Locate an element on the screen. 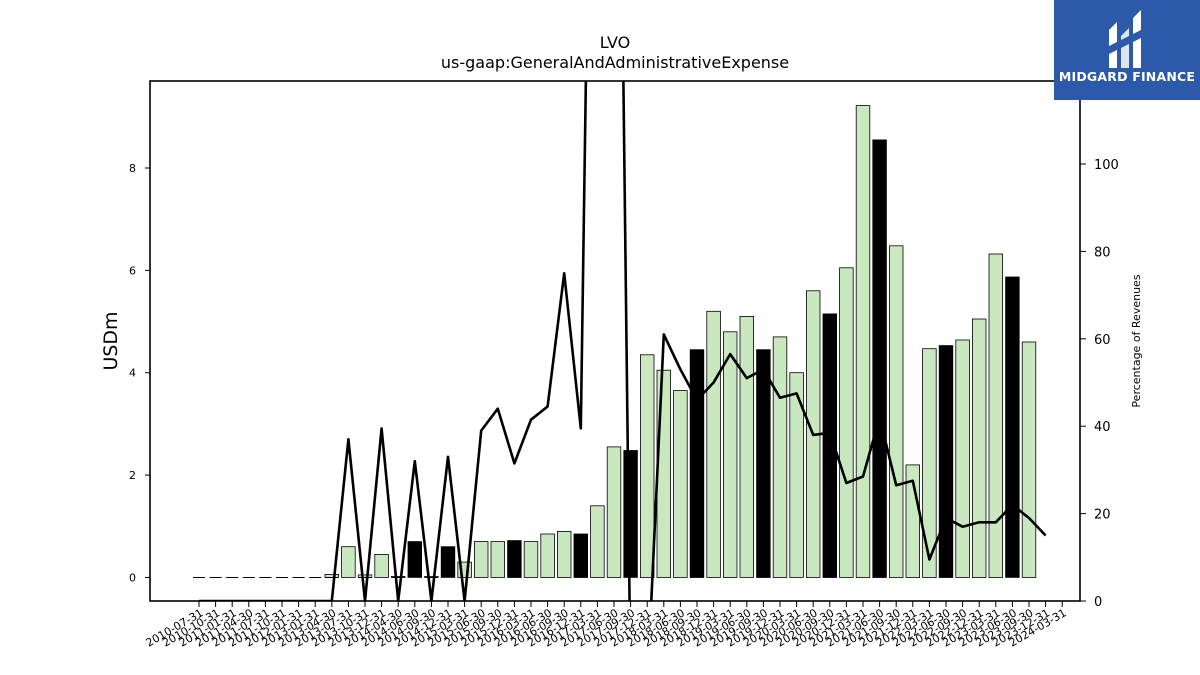  y-axis-right: 0 20 40 60 80 100 is located at coordinates (1099, 384).